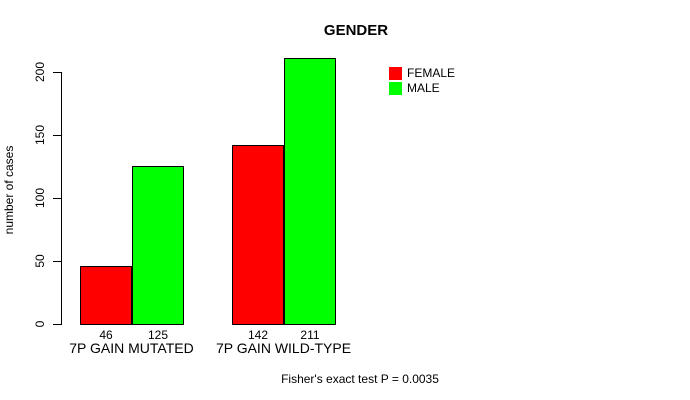 The height and width of the screenshot is (400, 690). I want to click on y-tick-label: 0, so click(40, 324).